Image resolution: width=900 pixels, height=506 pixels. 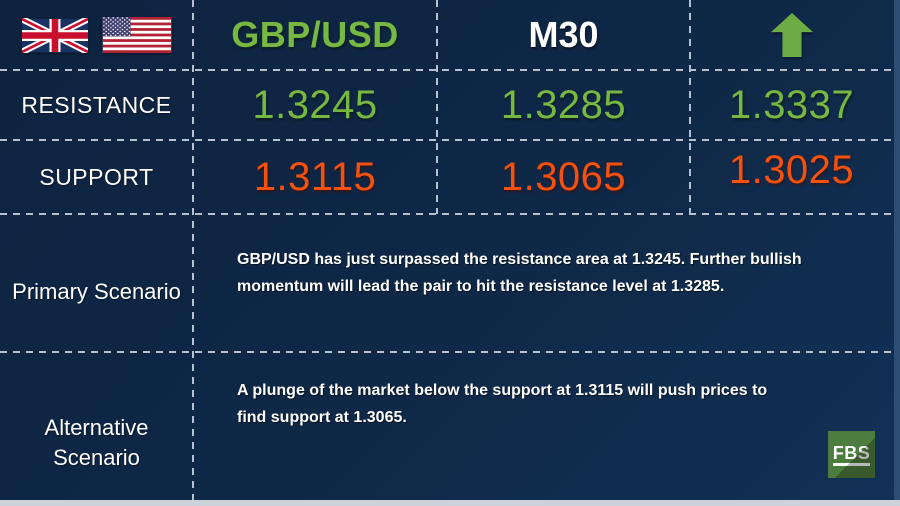 I want to click on resistance-value-cell: 1.3285, so click(x=563, y=105).